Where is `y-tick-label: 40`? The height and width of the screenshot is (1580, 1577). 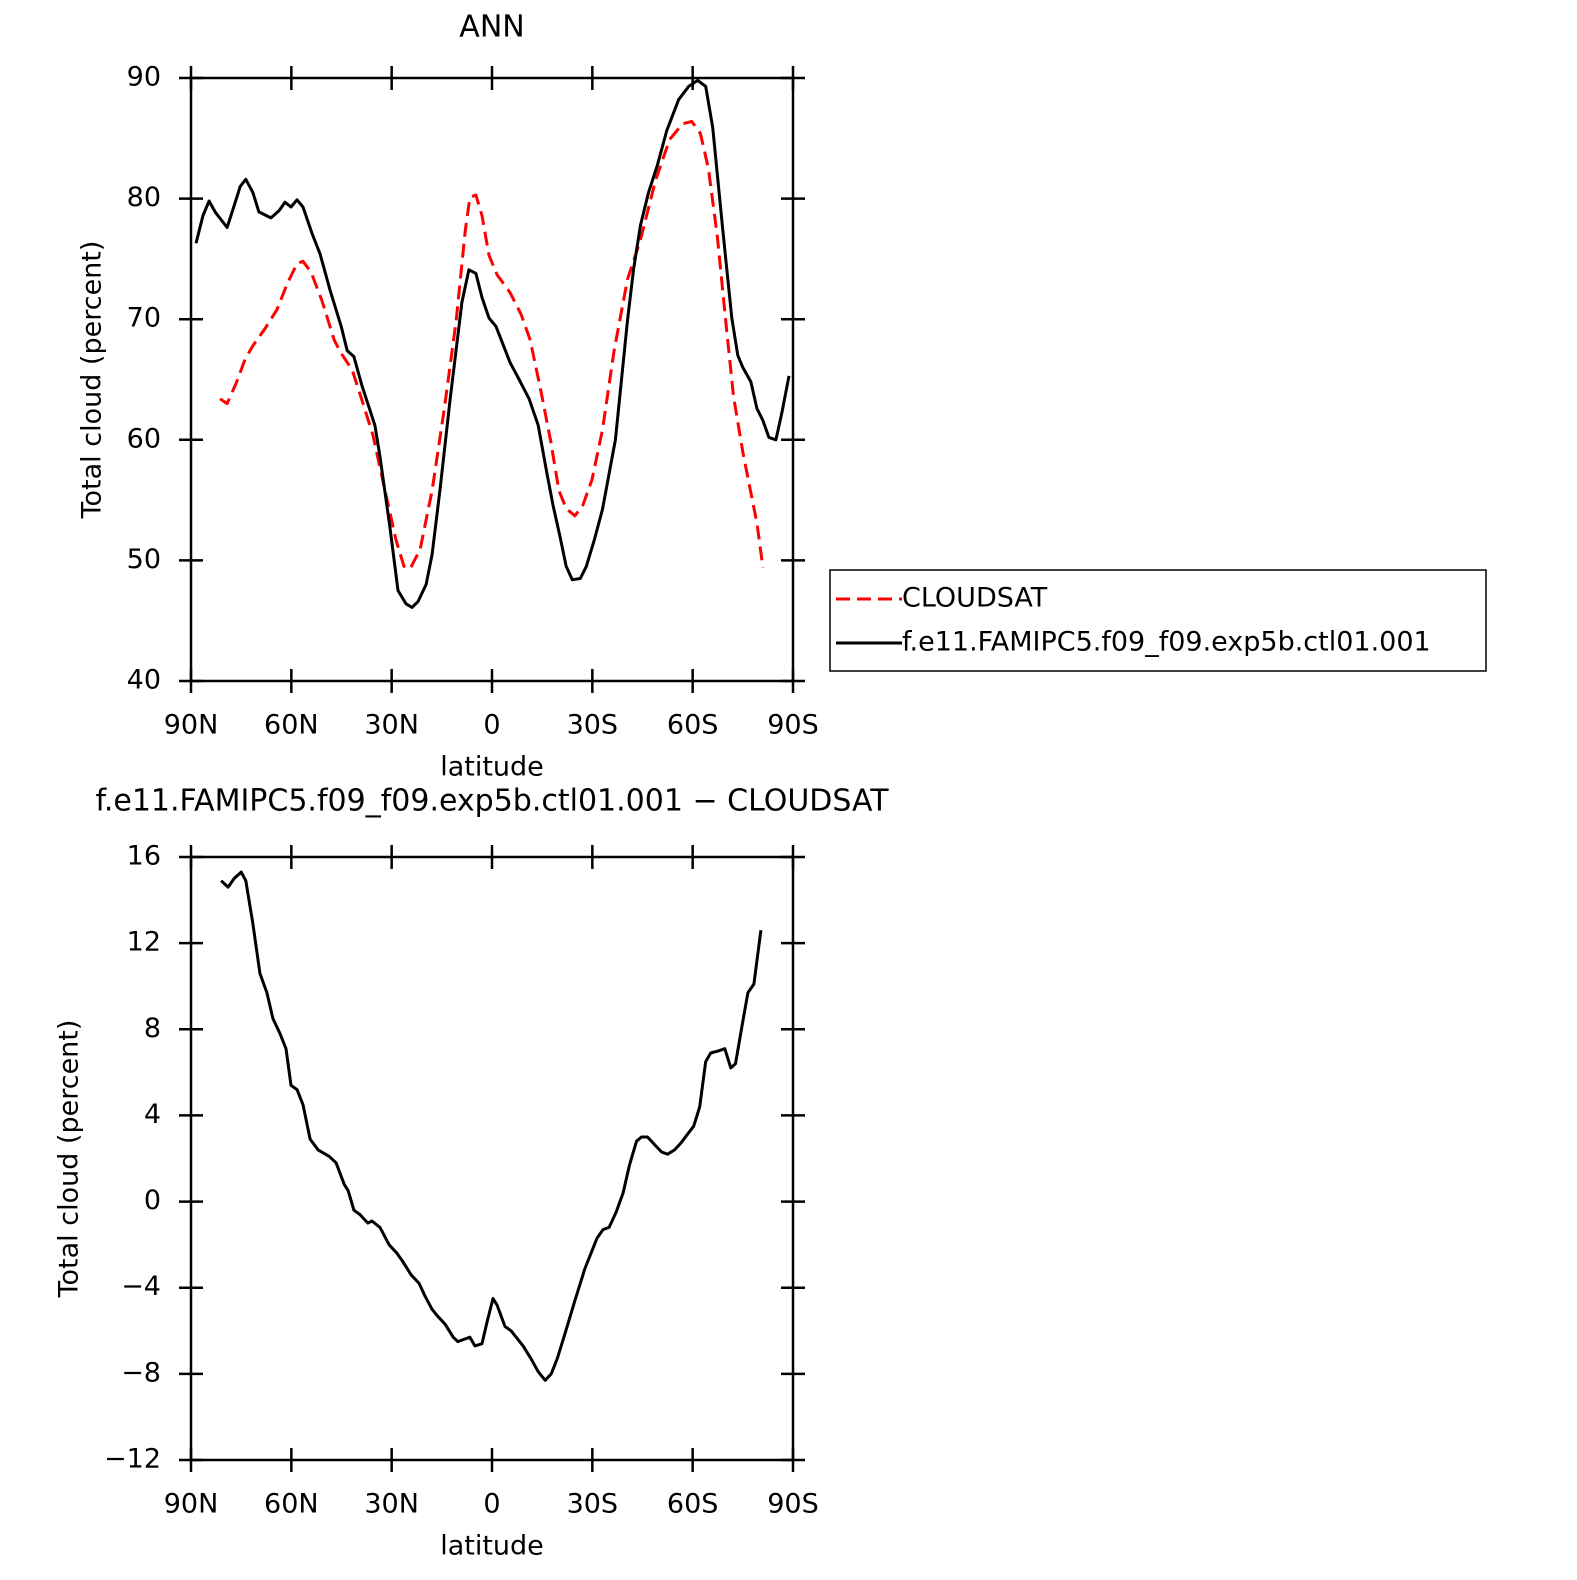 y-tick-label: 40 is located at coordinates (144, 680).